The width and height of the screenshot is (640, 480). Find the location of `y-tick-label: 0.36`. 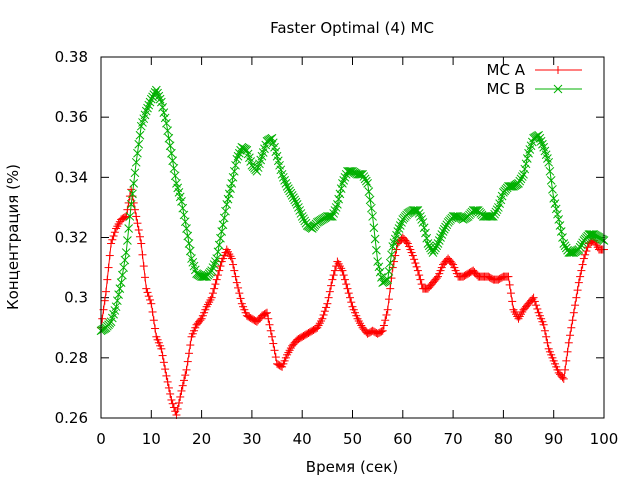

y-tick-label: 0.36 is located at coordinates (71, 117).